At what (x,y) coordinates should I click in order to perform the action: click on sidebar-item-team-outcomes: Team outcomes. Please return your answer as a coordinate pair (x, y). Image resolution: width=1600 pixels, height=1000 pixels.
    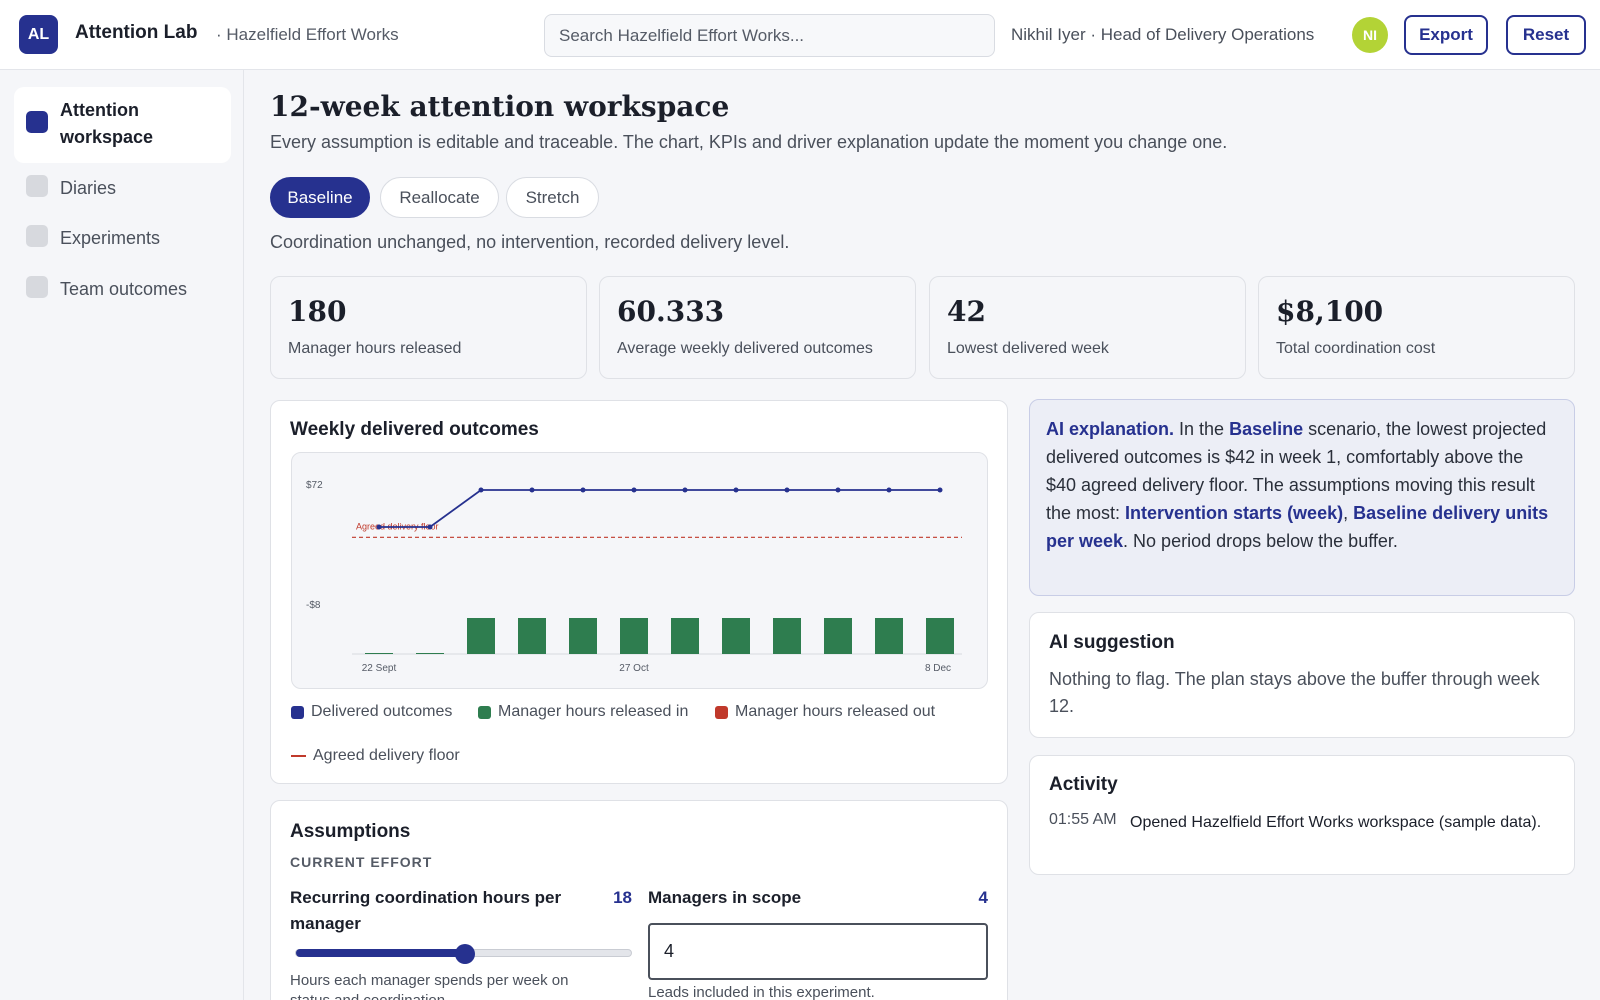
    Looking at the image, I should click on (122, 289).